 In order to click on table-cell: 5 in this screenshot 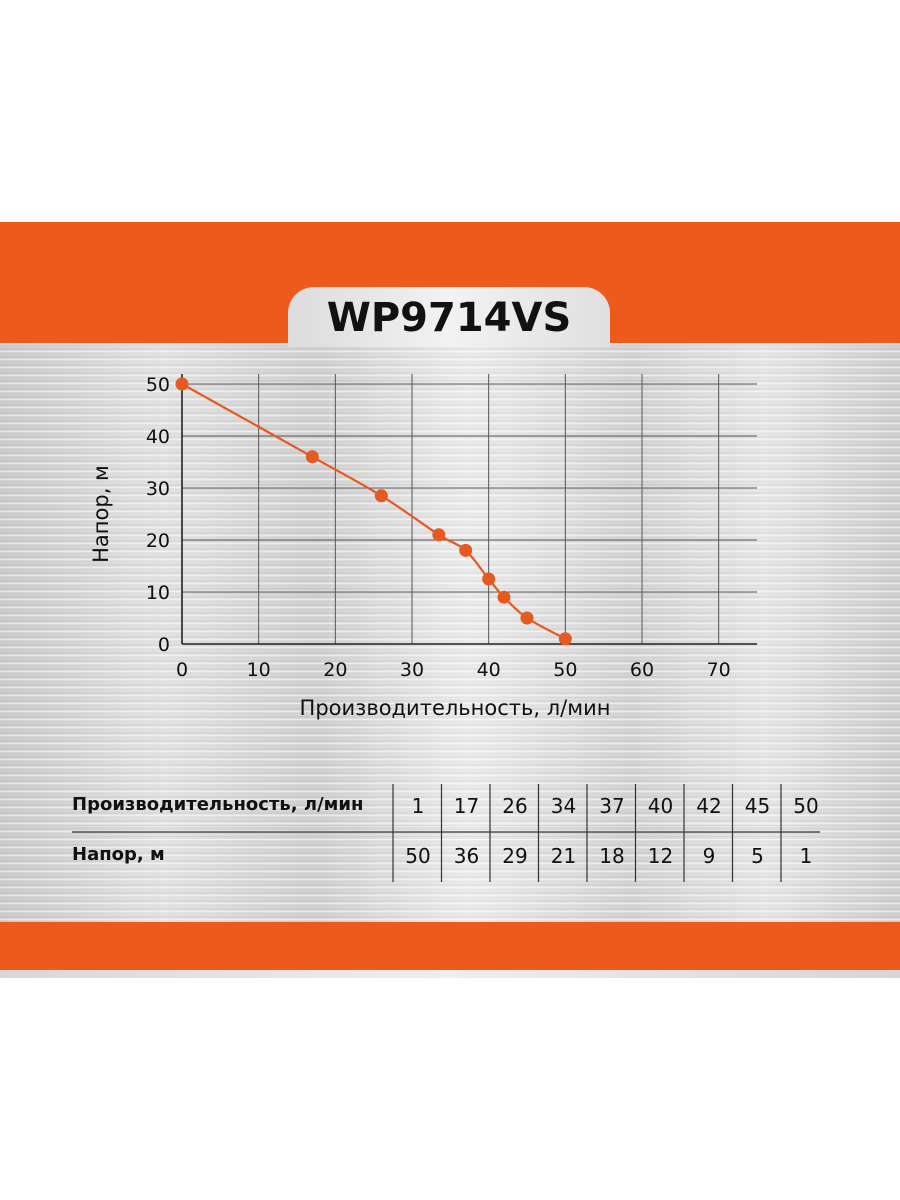, I will do `click(757, 856)`.